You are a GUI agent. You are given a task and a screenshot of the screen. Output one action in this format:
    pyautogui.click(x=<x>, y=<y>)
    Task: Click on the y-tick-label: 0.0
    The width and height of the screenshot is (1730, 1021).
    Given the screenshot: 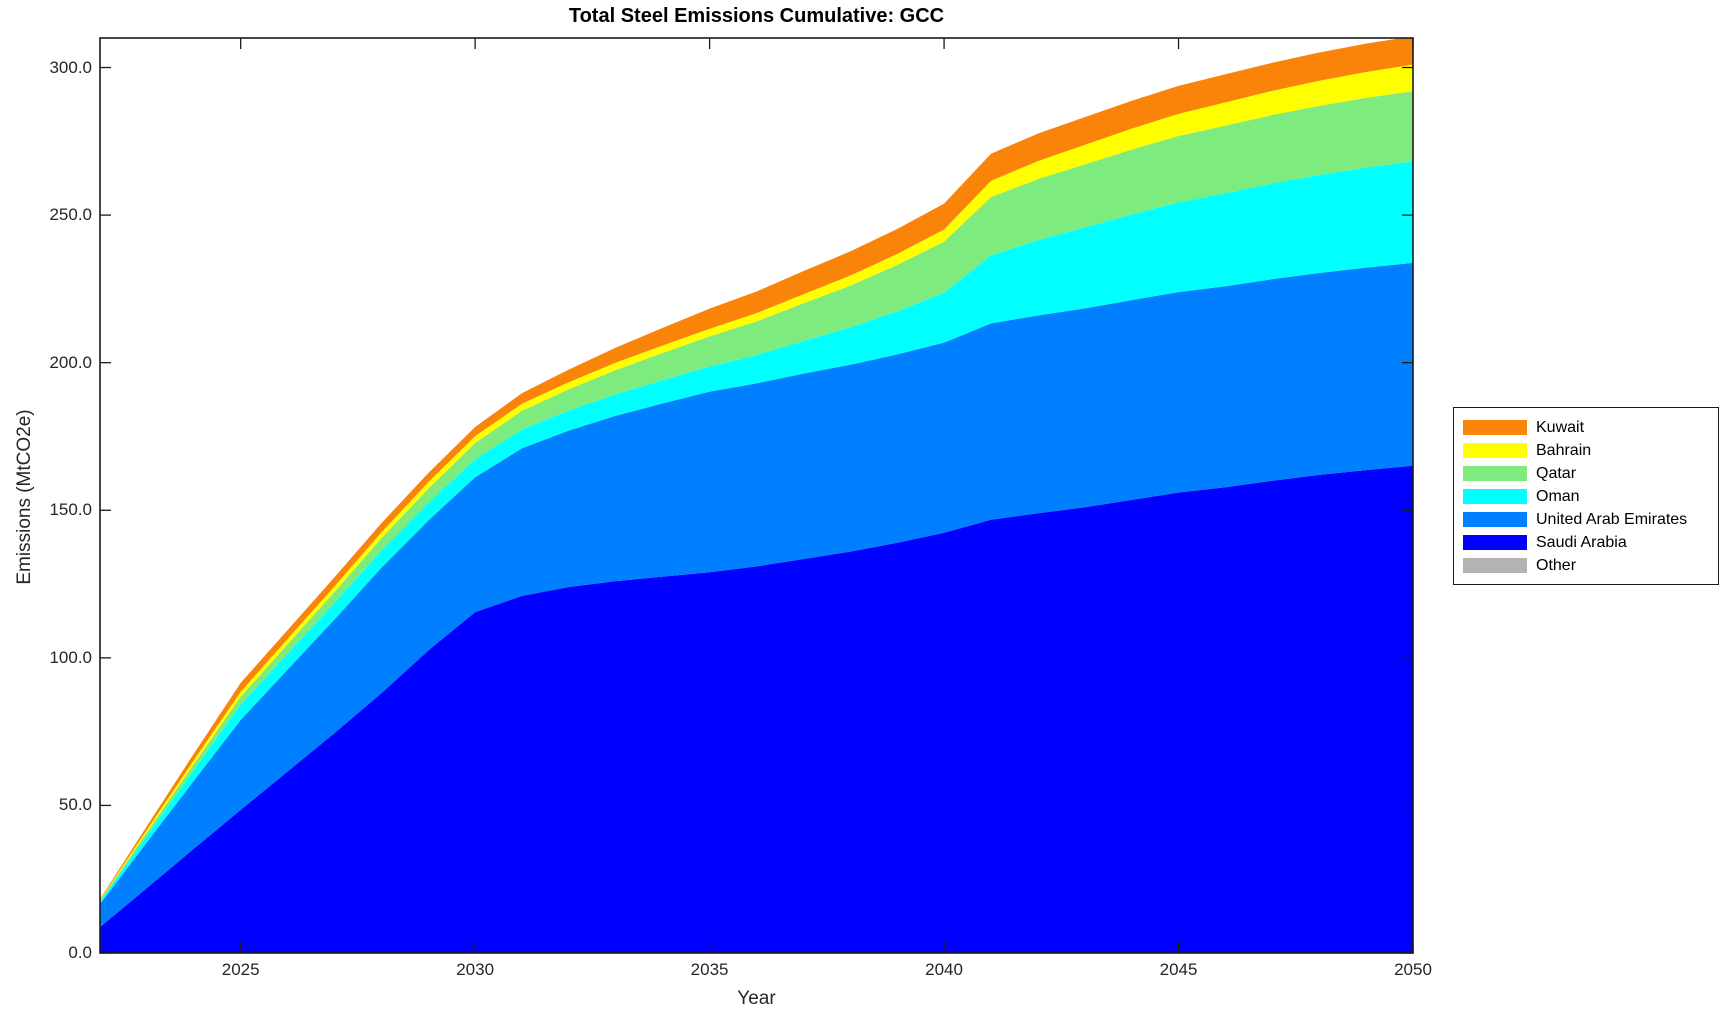 What is the action you would take?
    pyautogui.click(x=80, y=952)
    